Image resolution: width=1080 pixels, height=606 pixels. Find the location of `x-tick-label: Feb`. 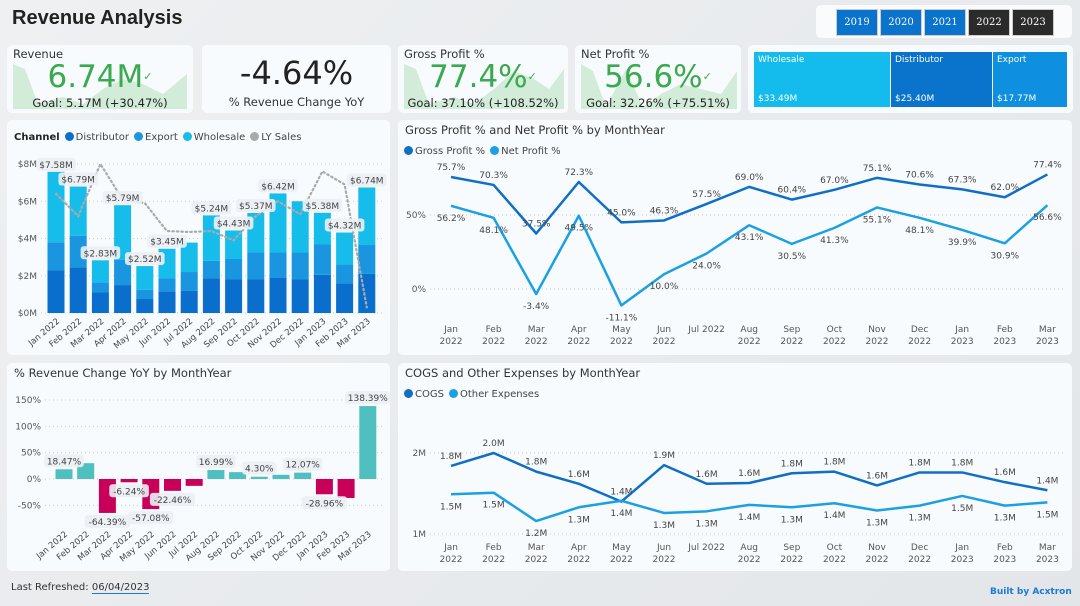

x-tick-label: Feb is located at coordinates (1005, 548).